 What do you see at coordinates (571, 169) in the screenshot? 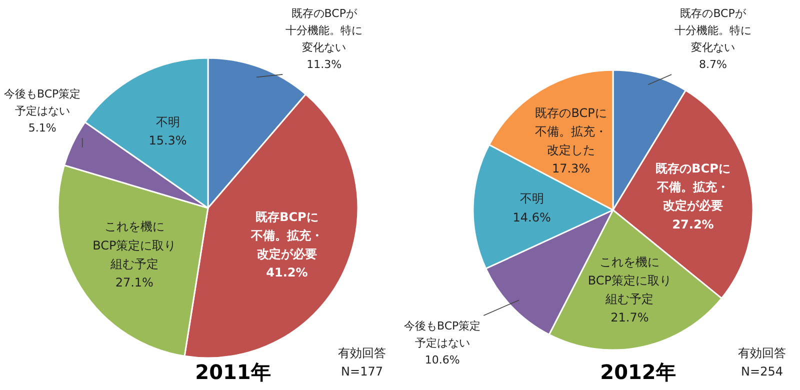
I see `data-label: 17.3%` at bounding box center [571, 169].